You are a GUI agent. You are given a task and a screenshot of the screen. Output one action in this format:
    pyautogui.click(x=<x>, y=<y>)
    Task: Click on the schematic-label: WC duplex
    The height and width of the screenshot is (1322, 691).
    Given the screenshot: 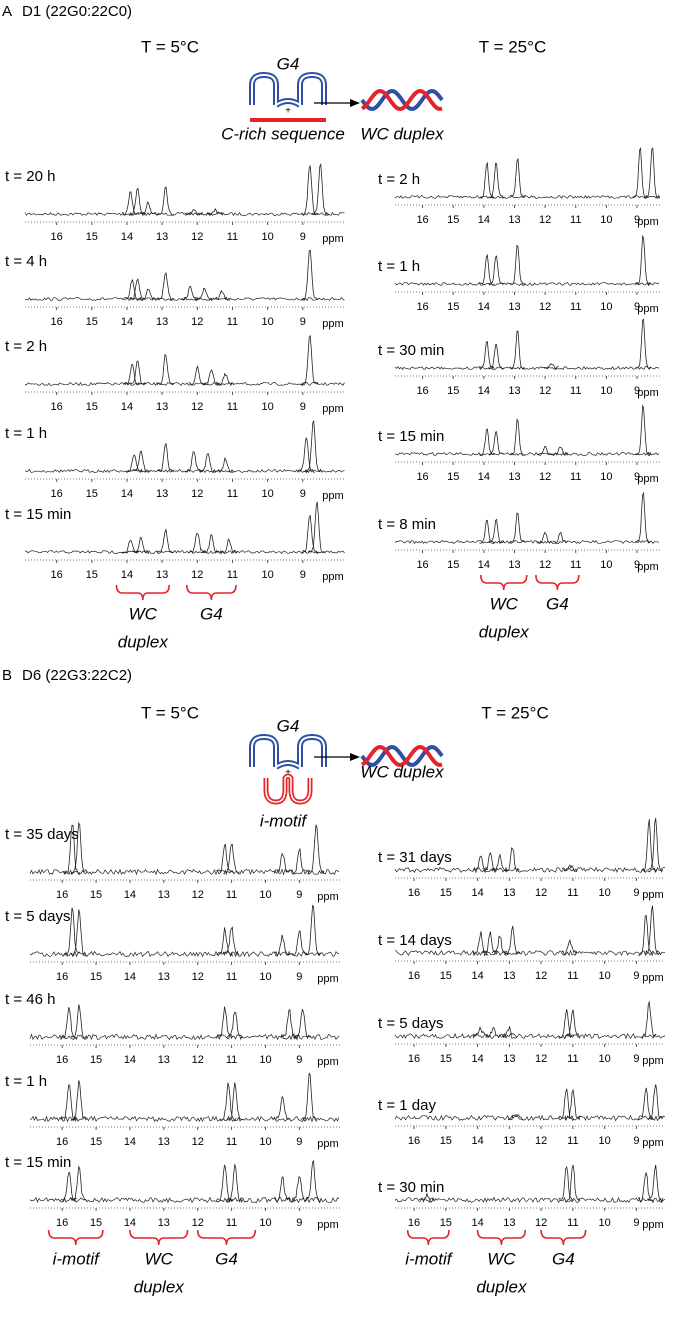 What is the action you would take?
    pyautogui.click(x=402, y=771)
    